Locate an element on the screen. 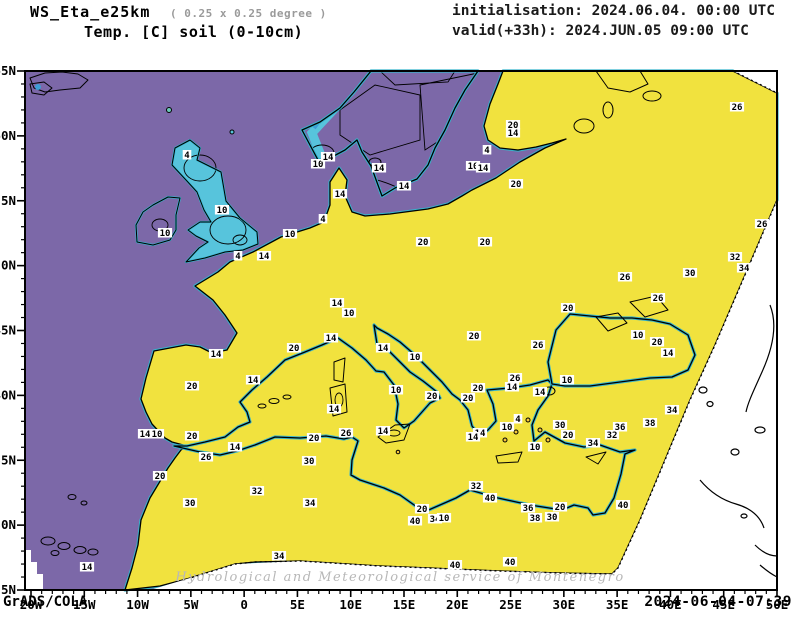 The width and height of the screenshot is (800, 618). latitude-axis: 65N 60N 55N 50N 45N 40N 35N 30N 25N is located at coordinates (12, 330).